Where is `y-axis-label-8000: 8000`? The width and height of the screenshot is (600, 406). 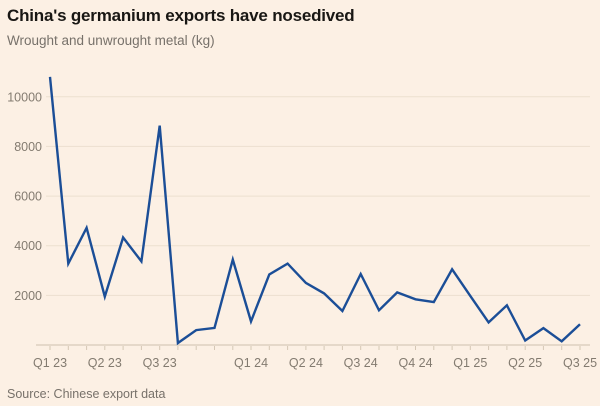 y-axis-label-8000: 8000 is located at coordinates (28, 147).